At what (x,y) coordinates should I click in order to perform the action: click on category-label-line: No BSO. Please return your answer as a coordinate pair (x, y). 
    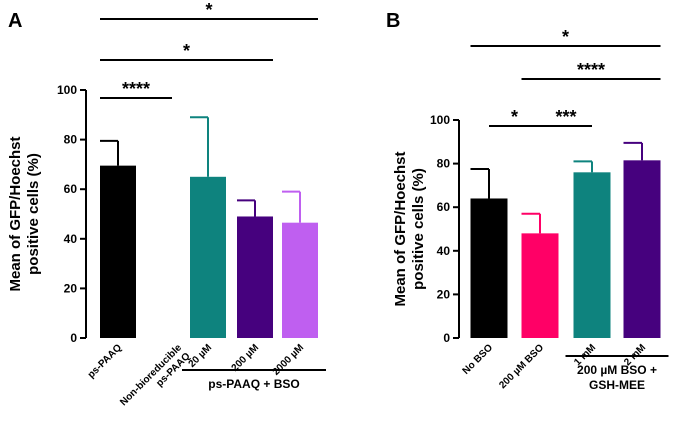
    Looking at the image, I should click on (478, 359).